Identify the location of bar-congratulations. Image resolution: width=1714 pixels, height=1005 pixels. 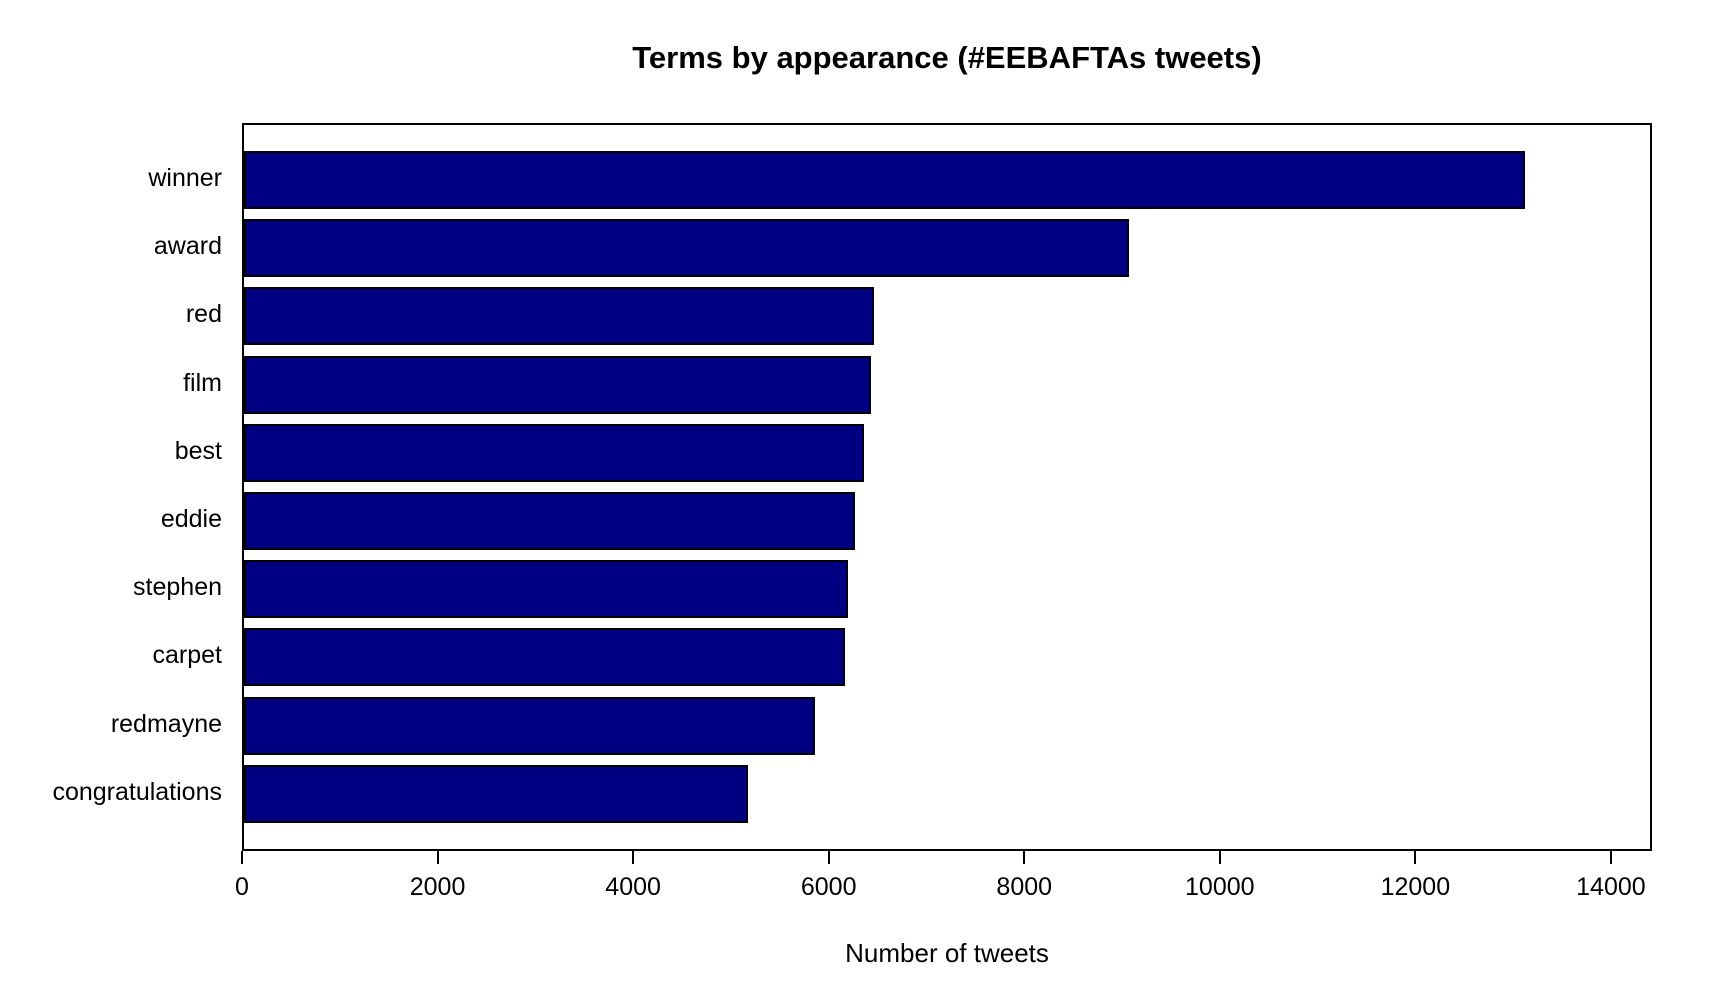
(496, 793).